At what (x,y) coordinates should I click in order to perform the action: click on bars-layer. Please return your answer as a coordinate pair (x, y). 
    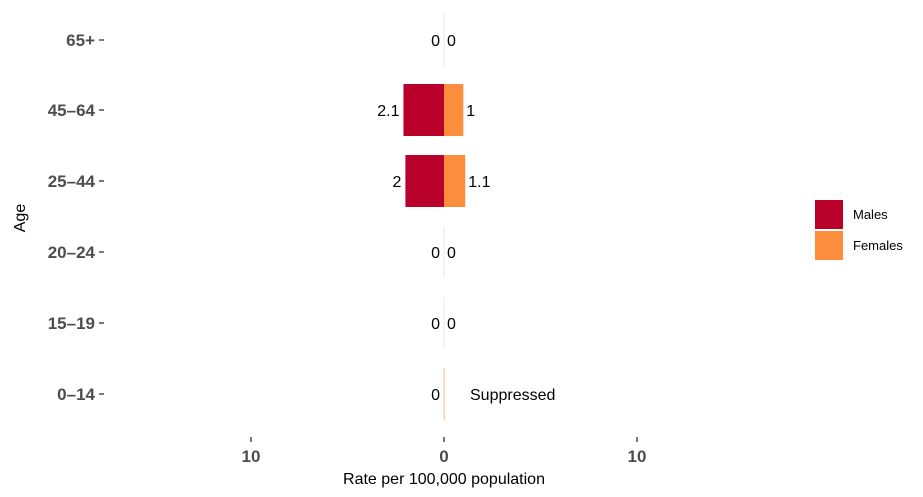
    Looking at the image, I should click on (434, 217).